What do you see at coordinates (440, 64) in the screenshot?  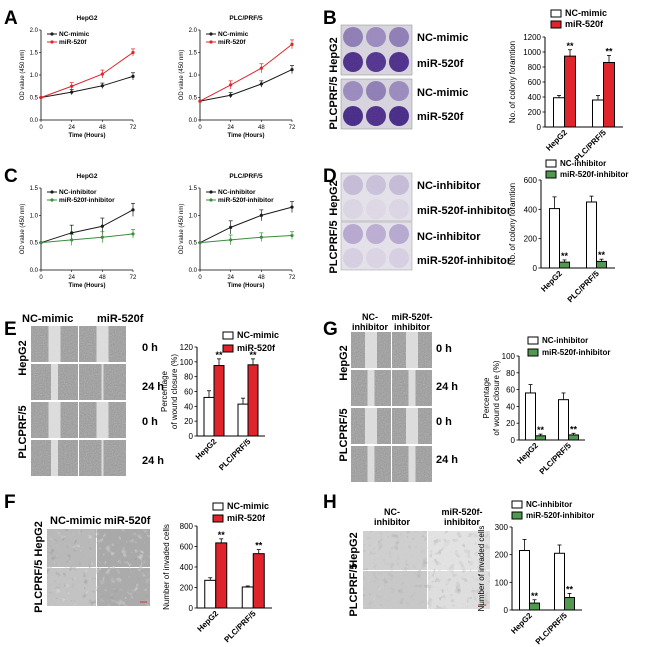 I see `label-mir-520f-b1: miR-520f` at bounding box center [440, 64].